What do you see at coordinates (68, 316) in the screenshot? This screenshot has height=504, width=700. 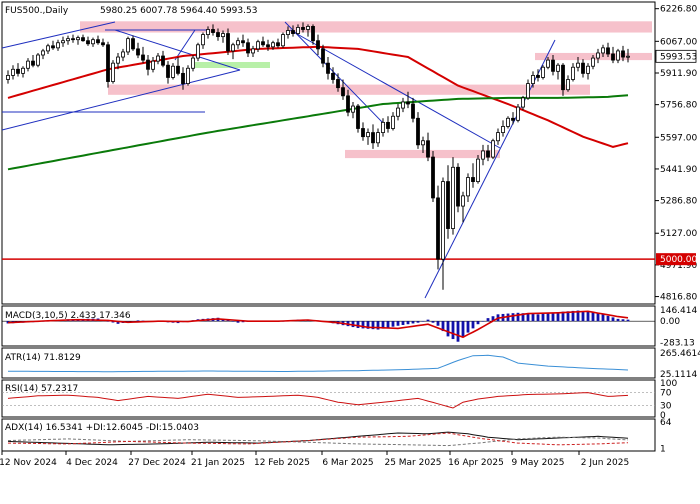 I see `macd-label: MACD(3,10,5) 2.433 17.346` at bounding box center [68, 316].